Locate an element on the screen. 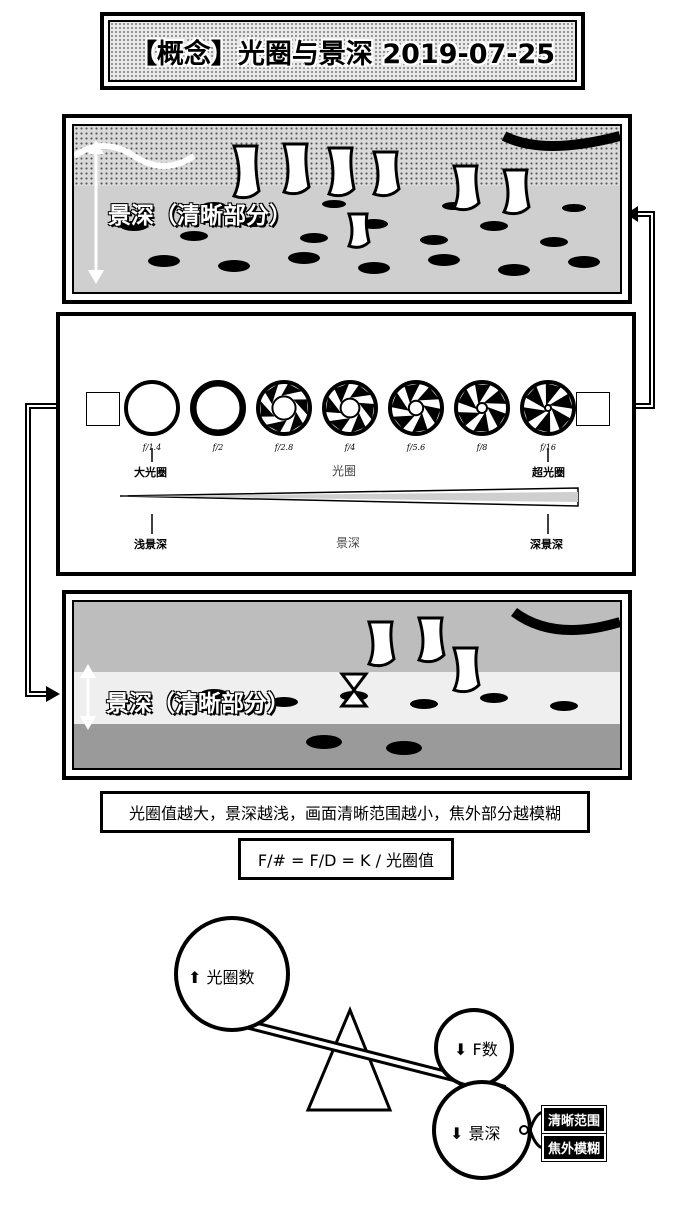 This screenshot has width=680, height=1232. out-of-focus-tag: 焦外模糊 is located at coordinates (574, 1147).